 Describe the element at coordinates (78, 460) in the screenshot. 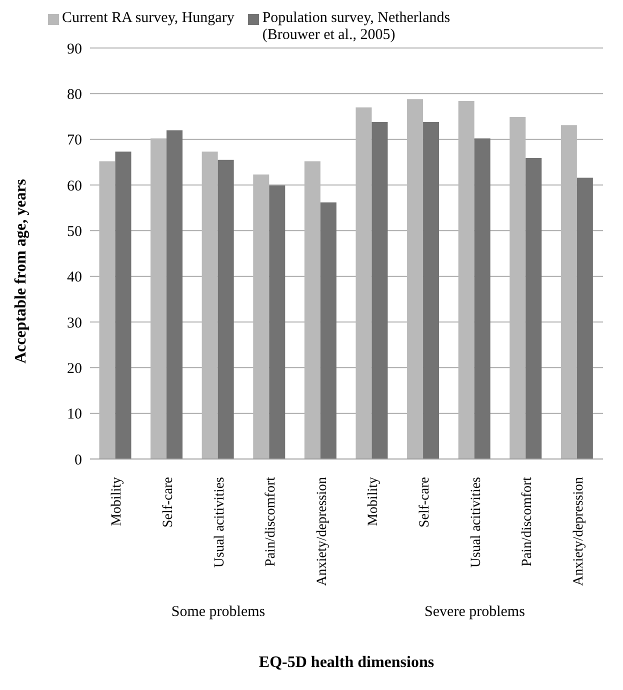

I see `y-tick-label: 0` at that location.